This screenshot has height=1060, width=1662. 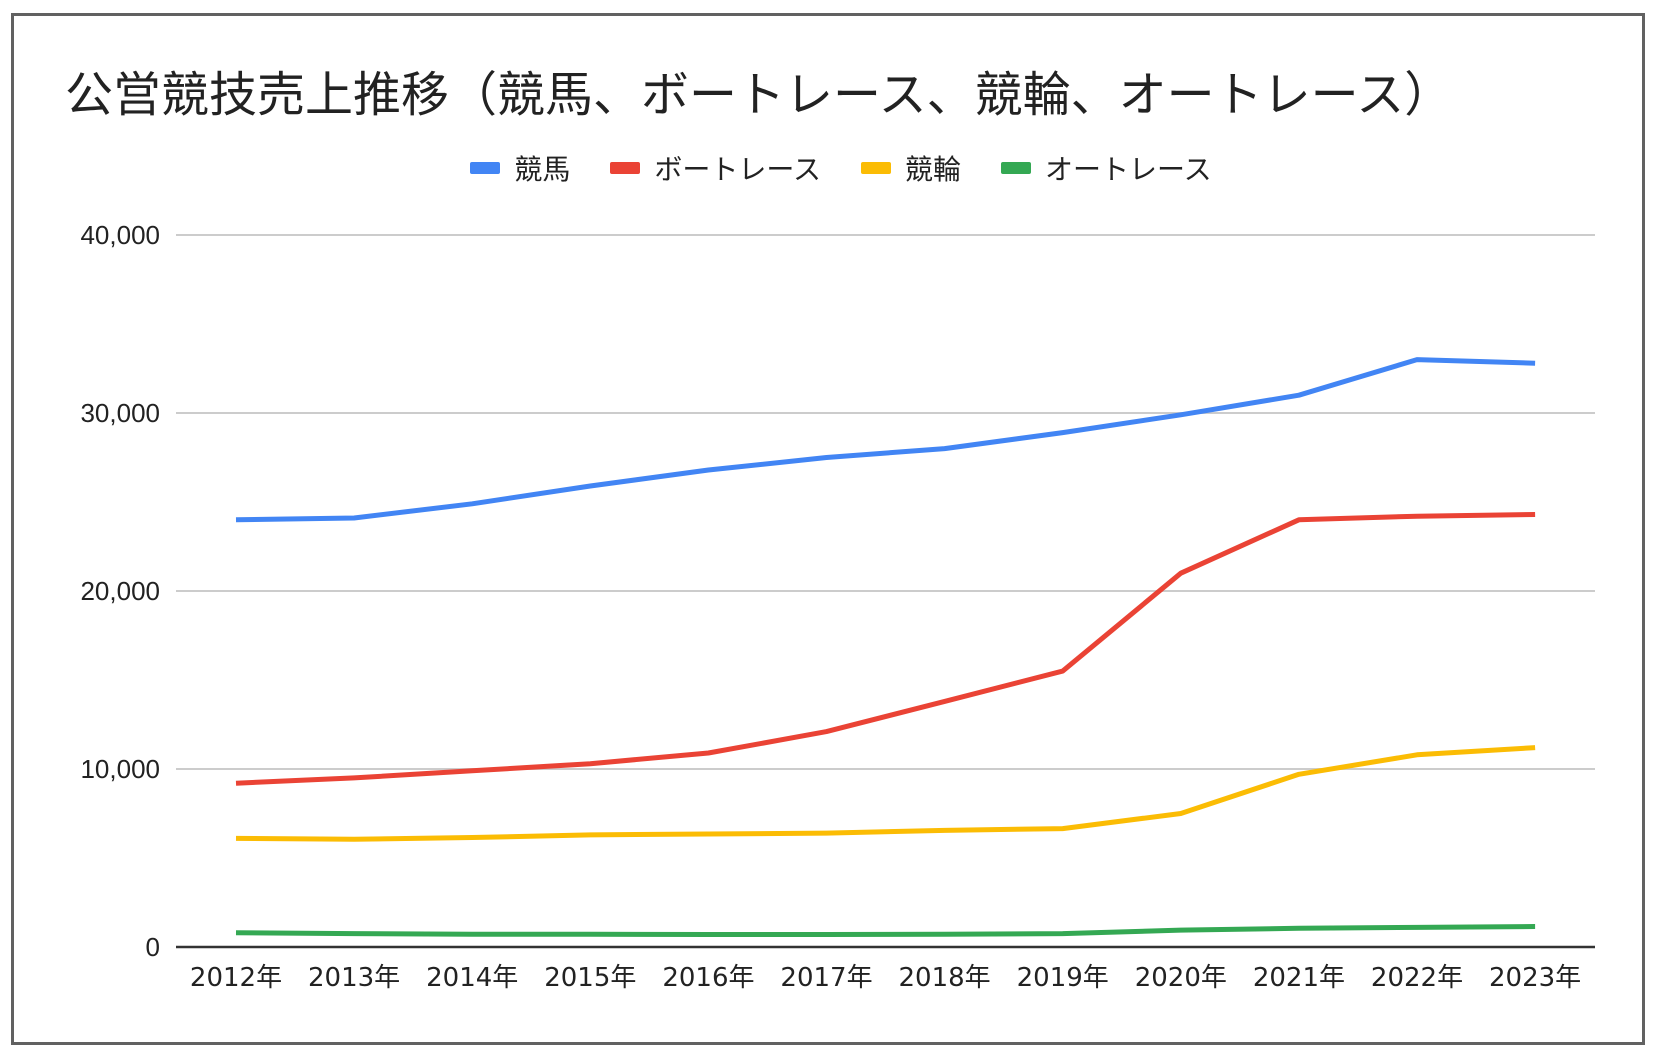 What do you see at coordinates (759, 95) in the screenshot?
I see `chart-title: 公営競技売上推移（競馬、ボートレース、競輪、オートレース）` at bounding box center [759, 95].